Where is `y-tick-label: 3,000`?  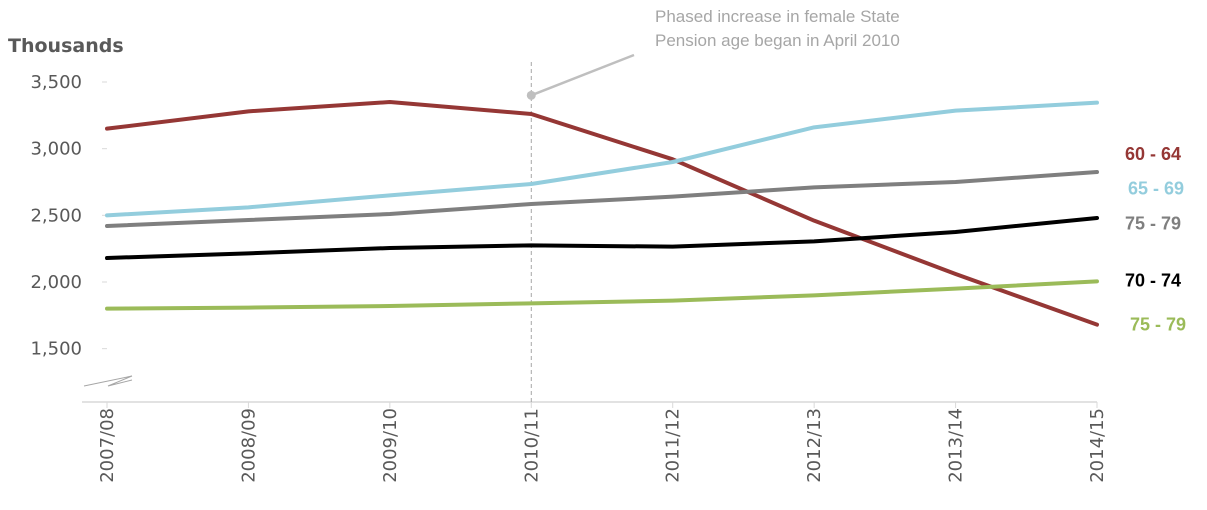
y-tick-label: 3,000 is located at coordinates (56, 149).